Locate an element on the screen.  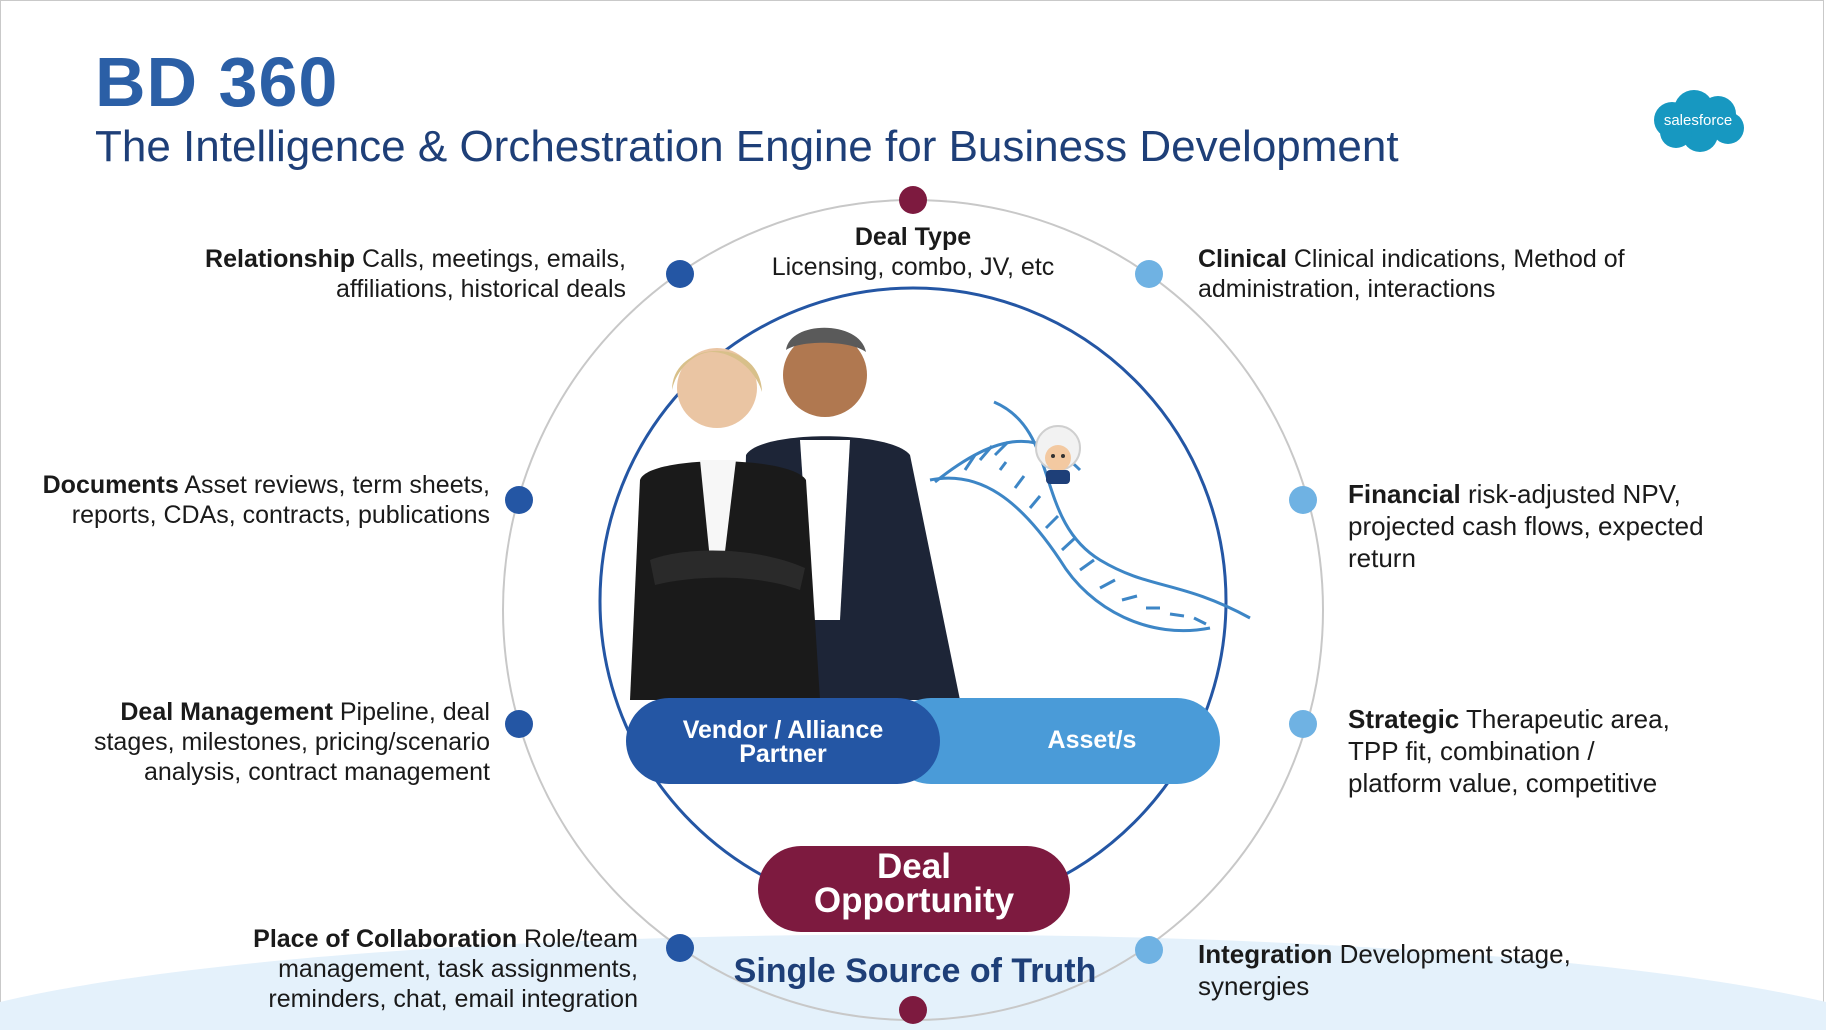
strategic-desc-2: TPP fit, combination / is located at coordinates (1471, 751).